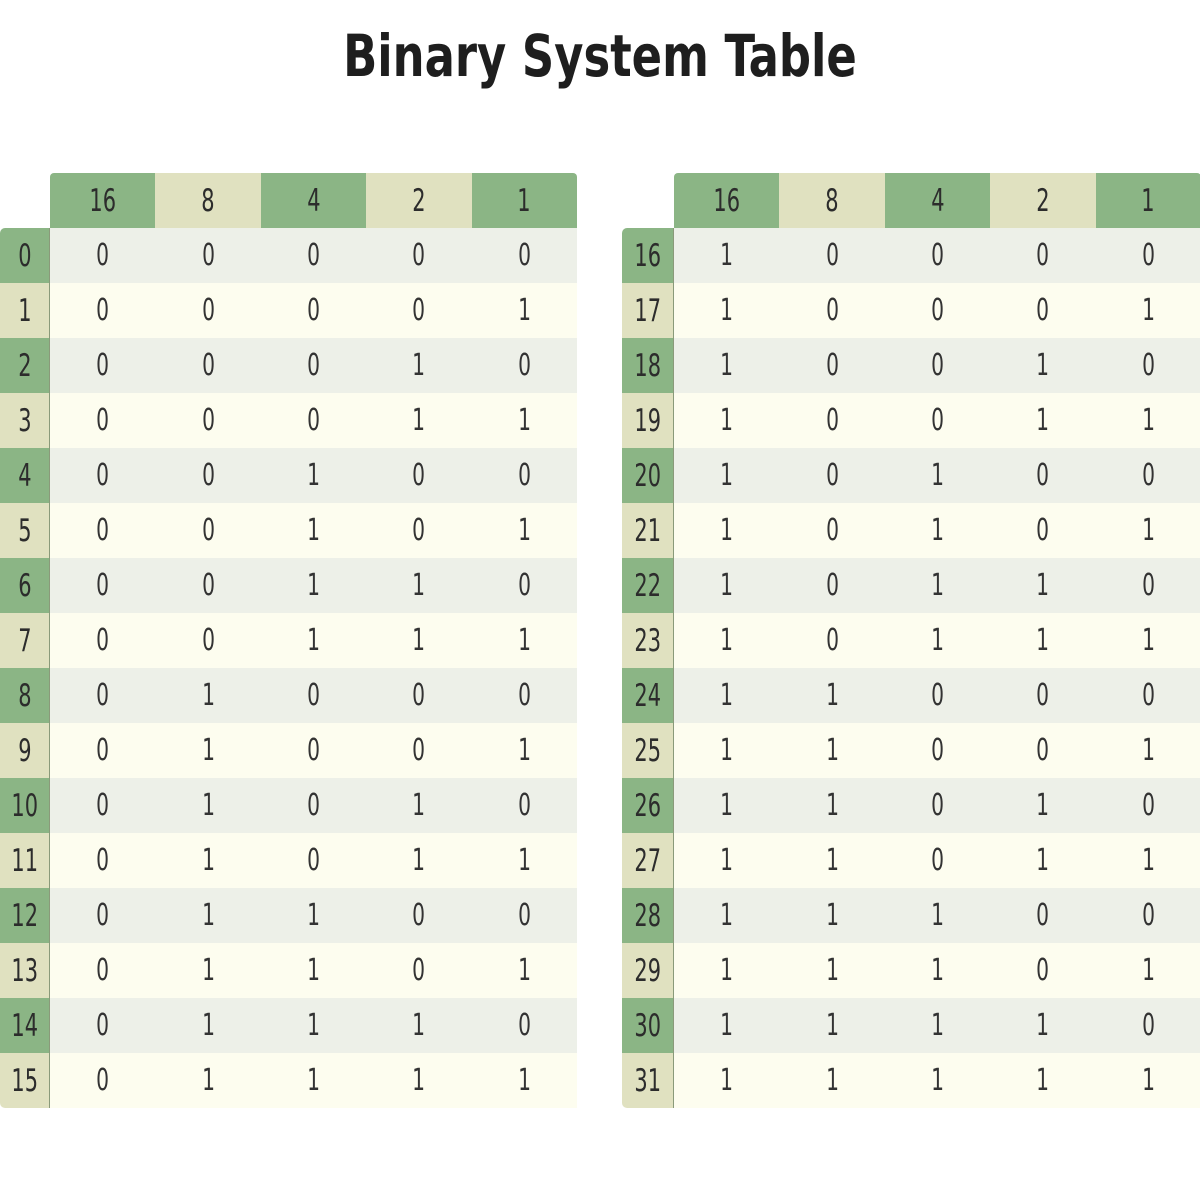  I want to click on decimal-value: 0, so click(24, 255).